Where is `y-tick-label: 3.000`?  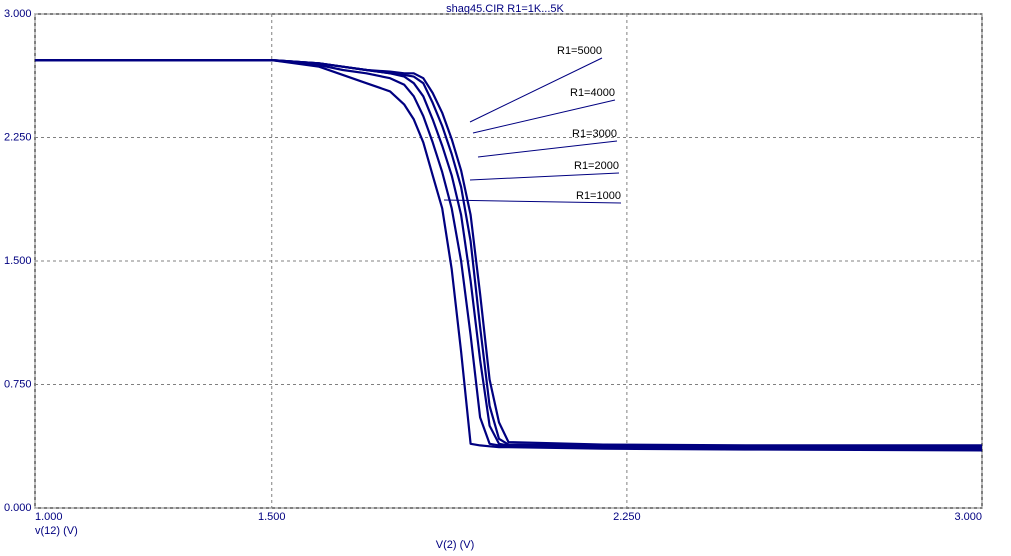 y-tick-label: 3.000 is located at coordinates (18, 14).